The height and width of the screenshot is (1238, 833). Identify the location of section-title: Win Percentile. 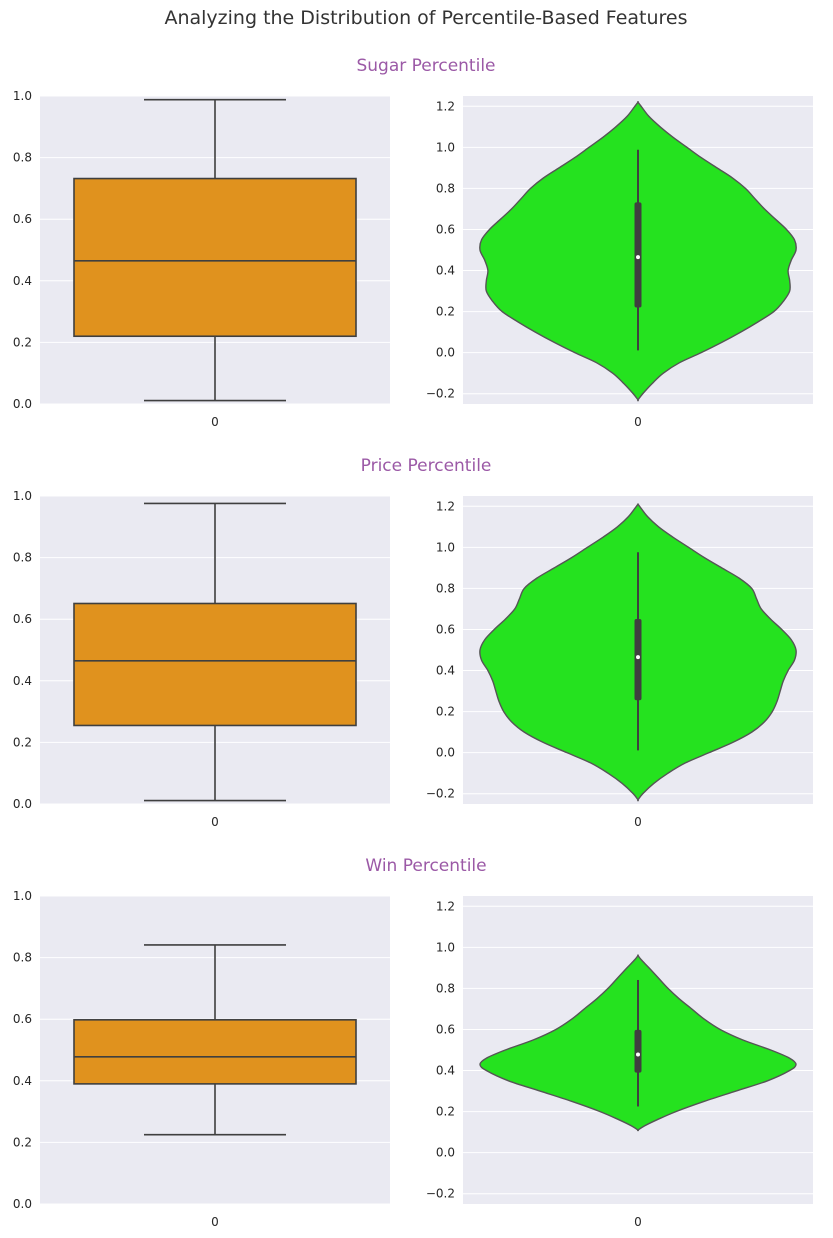
(425, 866).